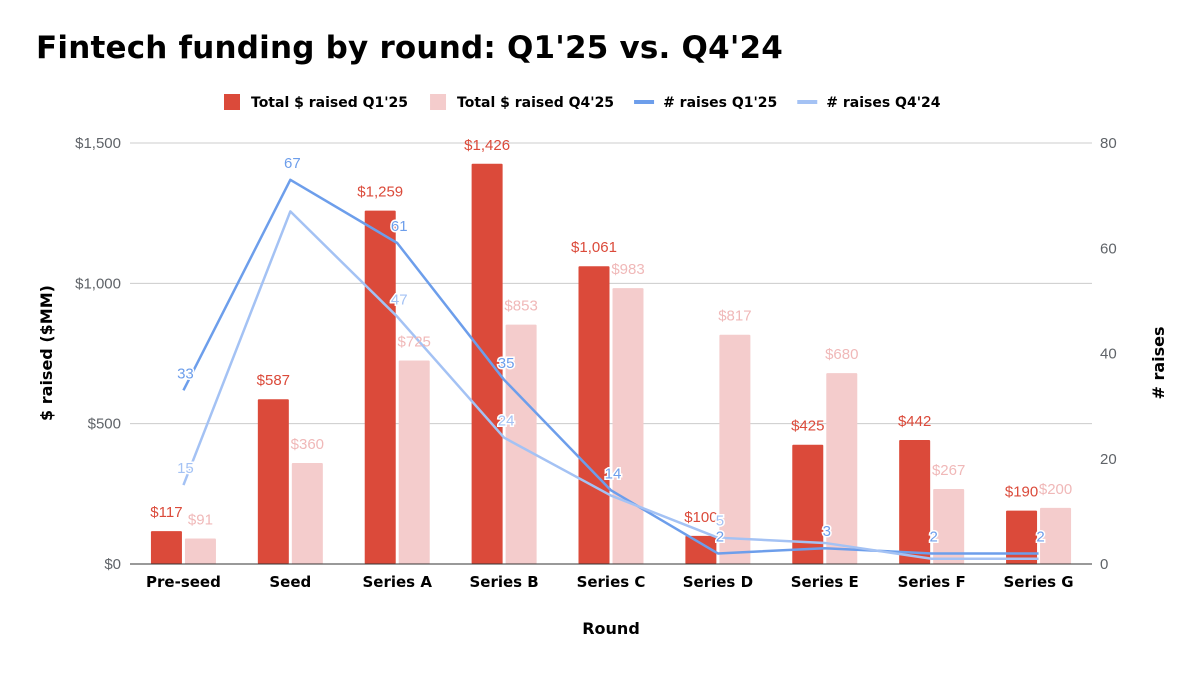 Image resolution: width=1200 pixels, height=673 pixels. What do you see at coordinates (98, 283) in the screenshot?
I see `y-tick-label: $1,000` at bounding box center [98, 283].